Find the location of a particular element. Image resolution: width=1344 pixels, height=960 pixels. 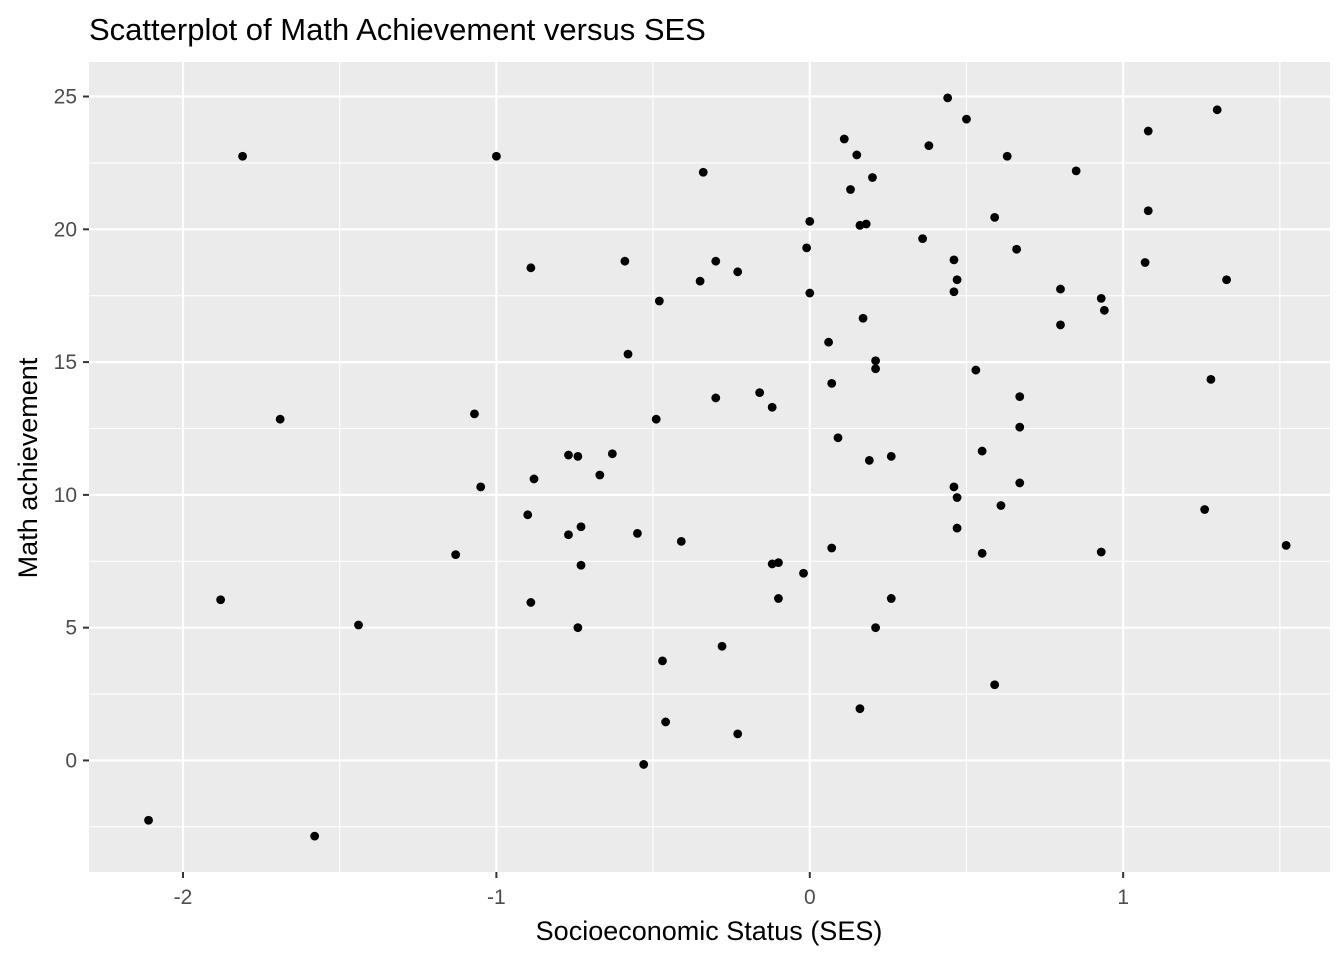

x-tick-label: 1 is located at coordinates (1123, 897).